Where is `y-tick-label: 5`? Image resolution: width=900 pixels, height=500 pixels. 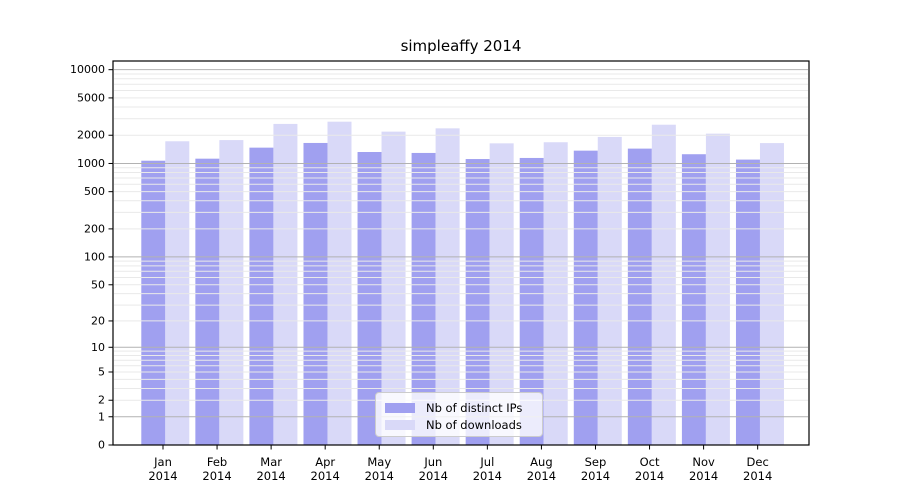 y-tick-label: 5 is located at coordinates (101, 371).